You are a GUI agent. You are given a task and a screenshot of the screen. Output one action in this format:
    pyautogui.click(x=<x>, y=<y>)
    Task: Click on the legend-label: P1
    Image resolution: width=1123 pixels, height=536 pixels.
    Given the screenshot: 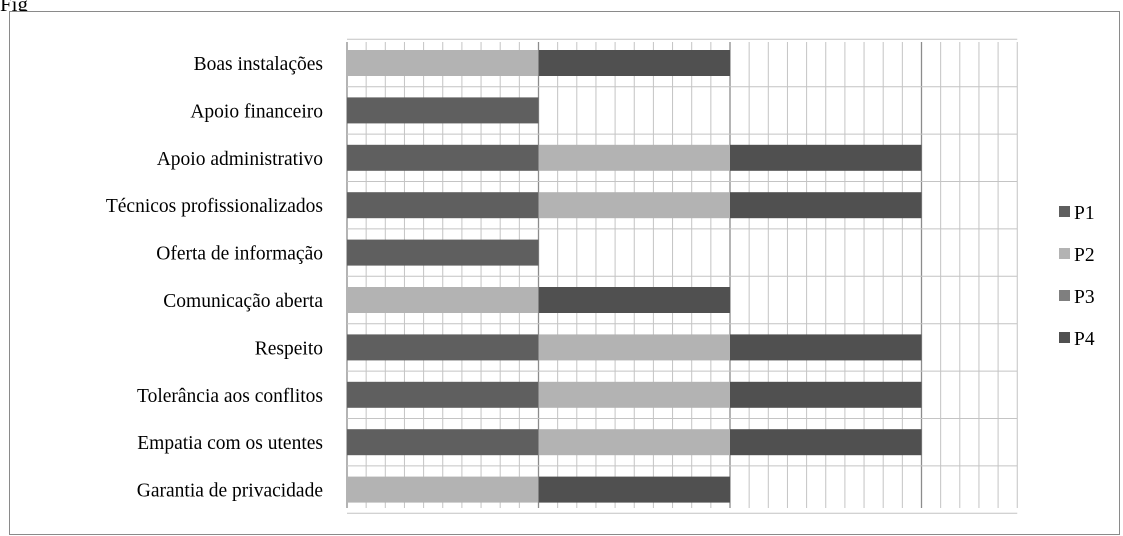 What is the action you would take?
    pyautogui.click(x=1084, y=213)
    